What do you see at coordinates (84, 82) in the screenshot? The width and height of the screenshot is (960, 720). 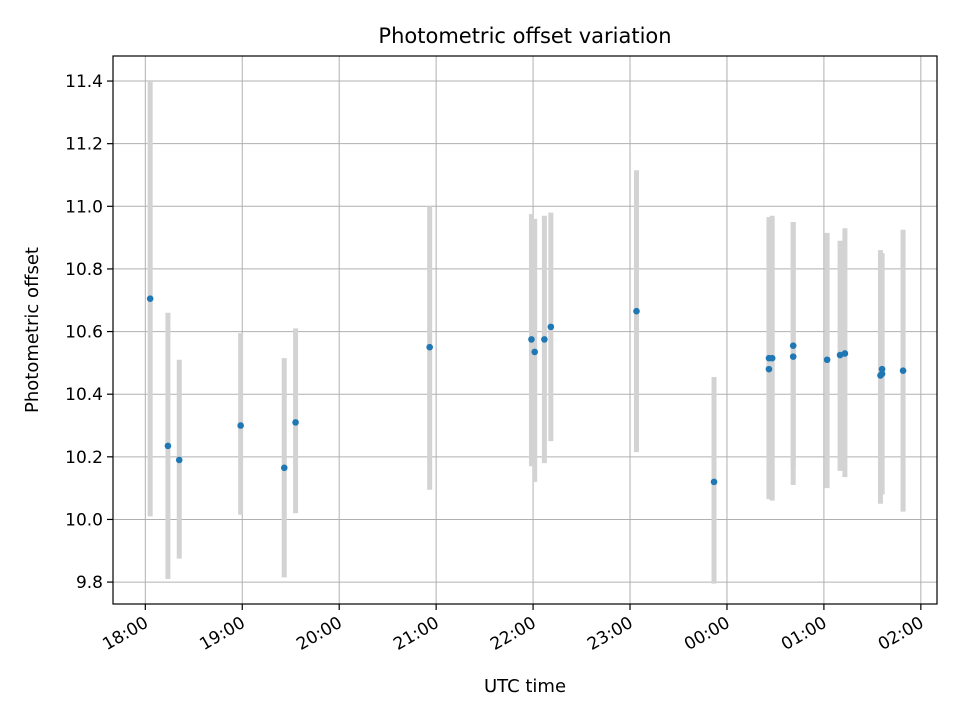 I see `y-tick-label: 11.4` at bounding box center [84, 82].